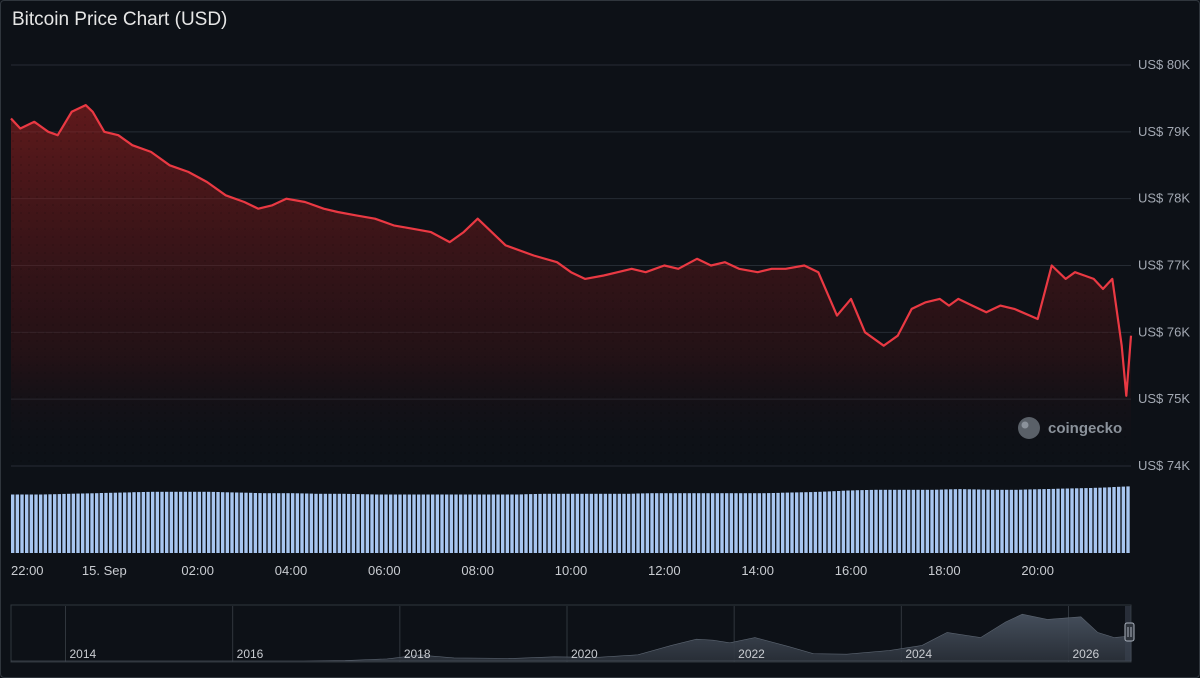 The height and width of the screenshot is (678, 1200). What do you see at coordinates (1037, 570) in the screenshot?
I see `x-tick-label: 20:00` at bounding box center [1037, 570].